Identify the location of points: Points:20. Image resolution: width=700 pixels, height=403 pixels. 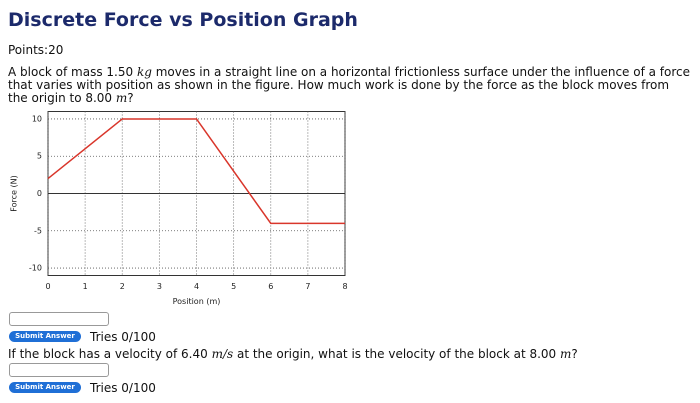
(36, 50).